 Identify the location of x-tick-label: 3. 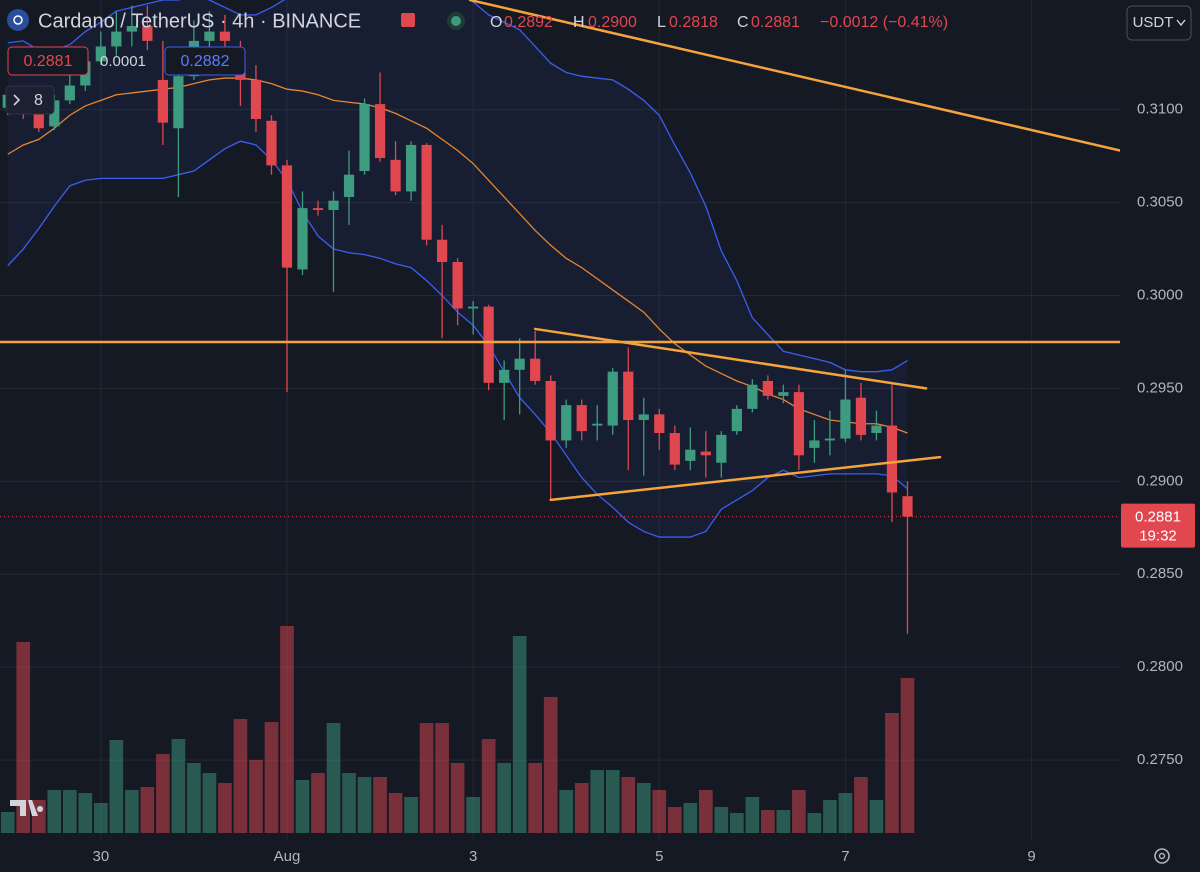
(473, 856).